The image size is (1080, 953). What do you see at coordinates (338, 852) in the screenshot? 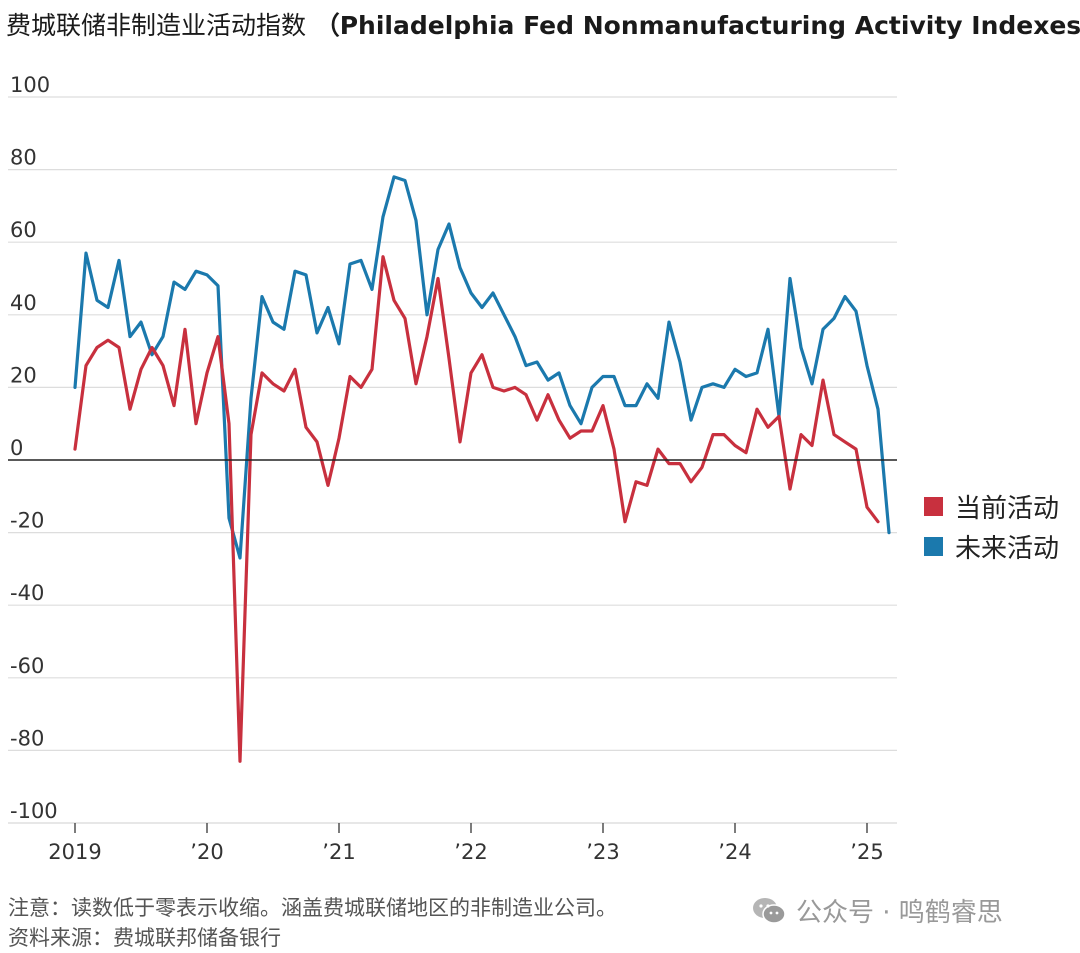
I see `x-tick-label: ’21` at bounding box center [338, 852].